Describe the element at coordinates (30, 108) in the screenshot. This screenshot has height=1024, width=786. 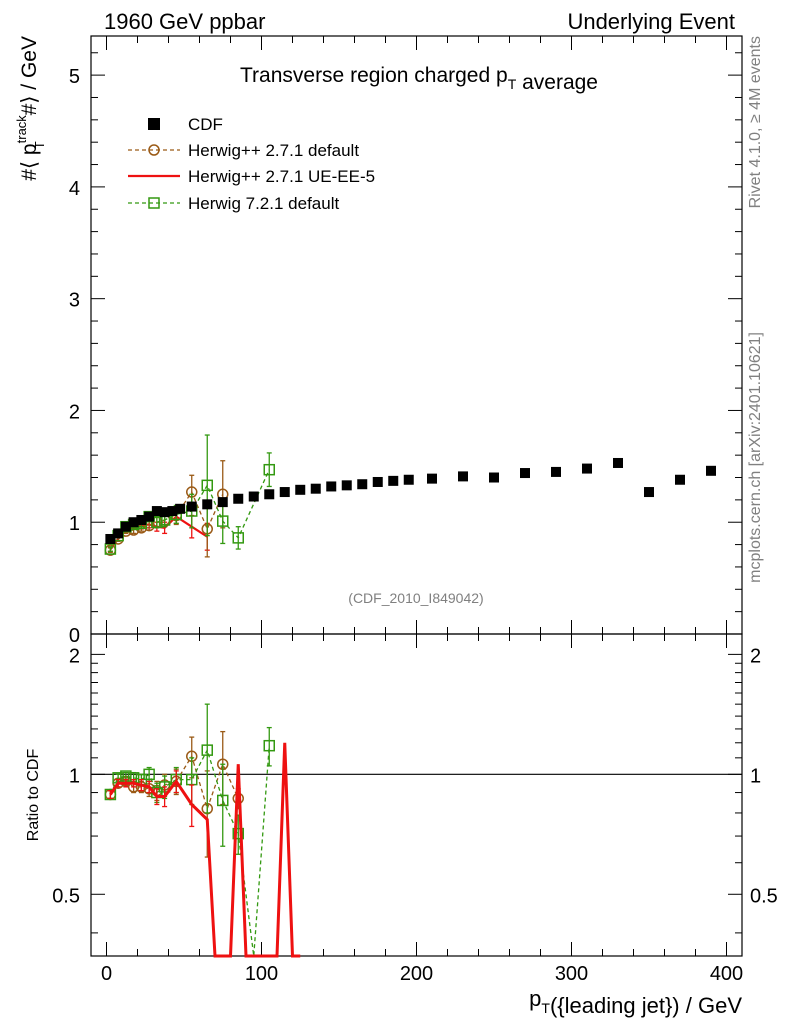
I see `main-y-axis-label: #⟨ ptrackT #⟩ / GeV` at that location.